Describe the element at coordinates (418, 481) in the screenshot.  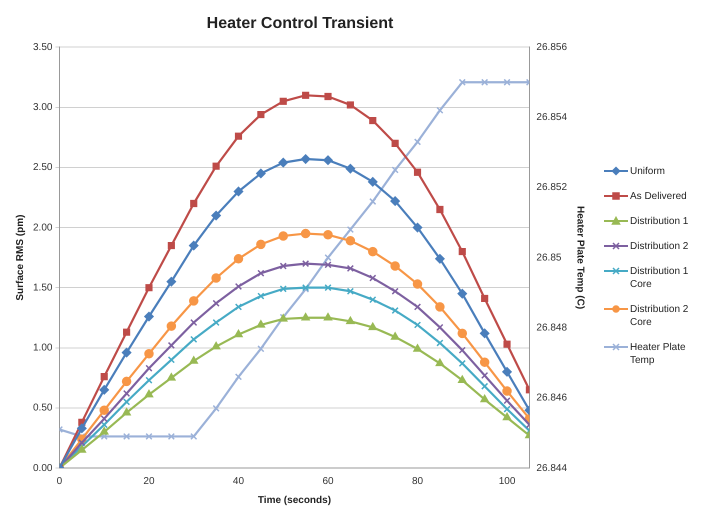
I see `x-tick-label: 80` at that location.